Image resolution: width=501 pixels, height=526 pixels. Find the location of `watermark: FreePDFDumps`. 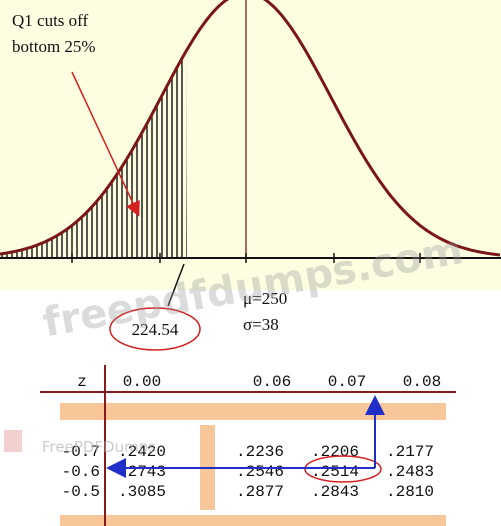

watermark: FreePDFDumps is located at coordinates (99, 447).